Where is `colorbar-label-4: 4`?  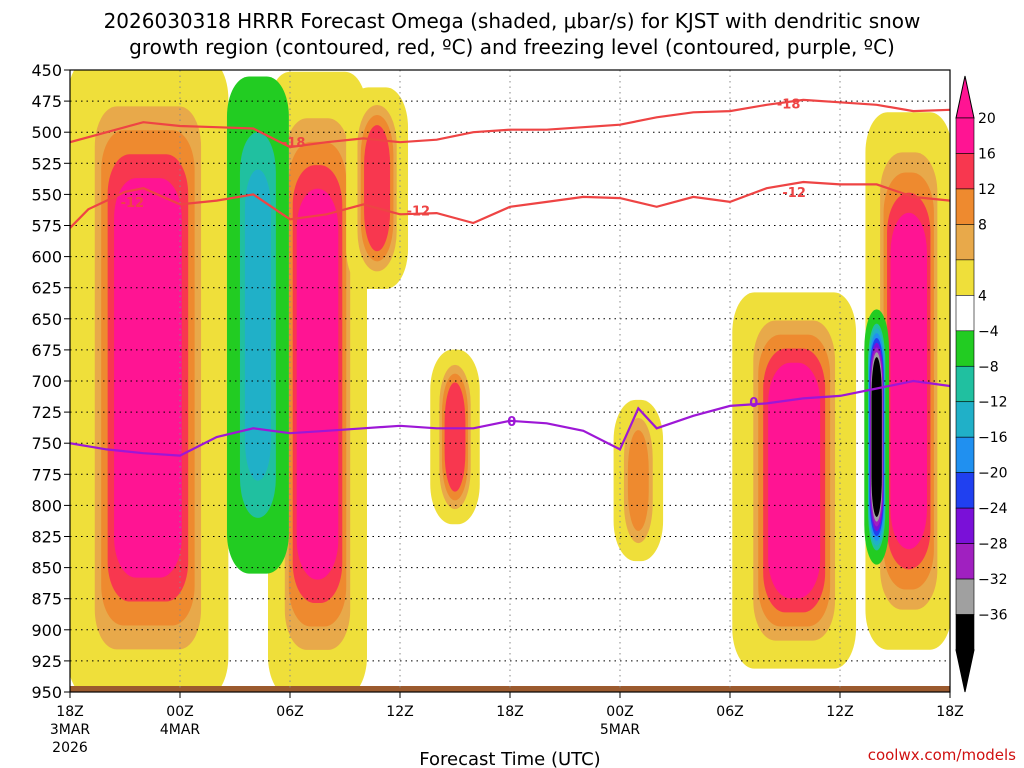 colorbar-label-4: 4 is located at coordinates (982, 296).